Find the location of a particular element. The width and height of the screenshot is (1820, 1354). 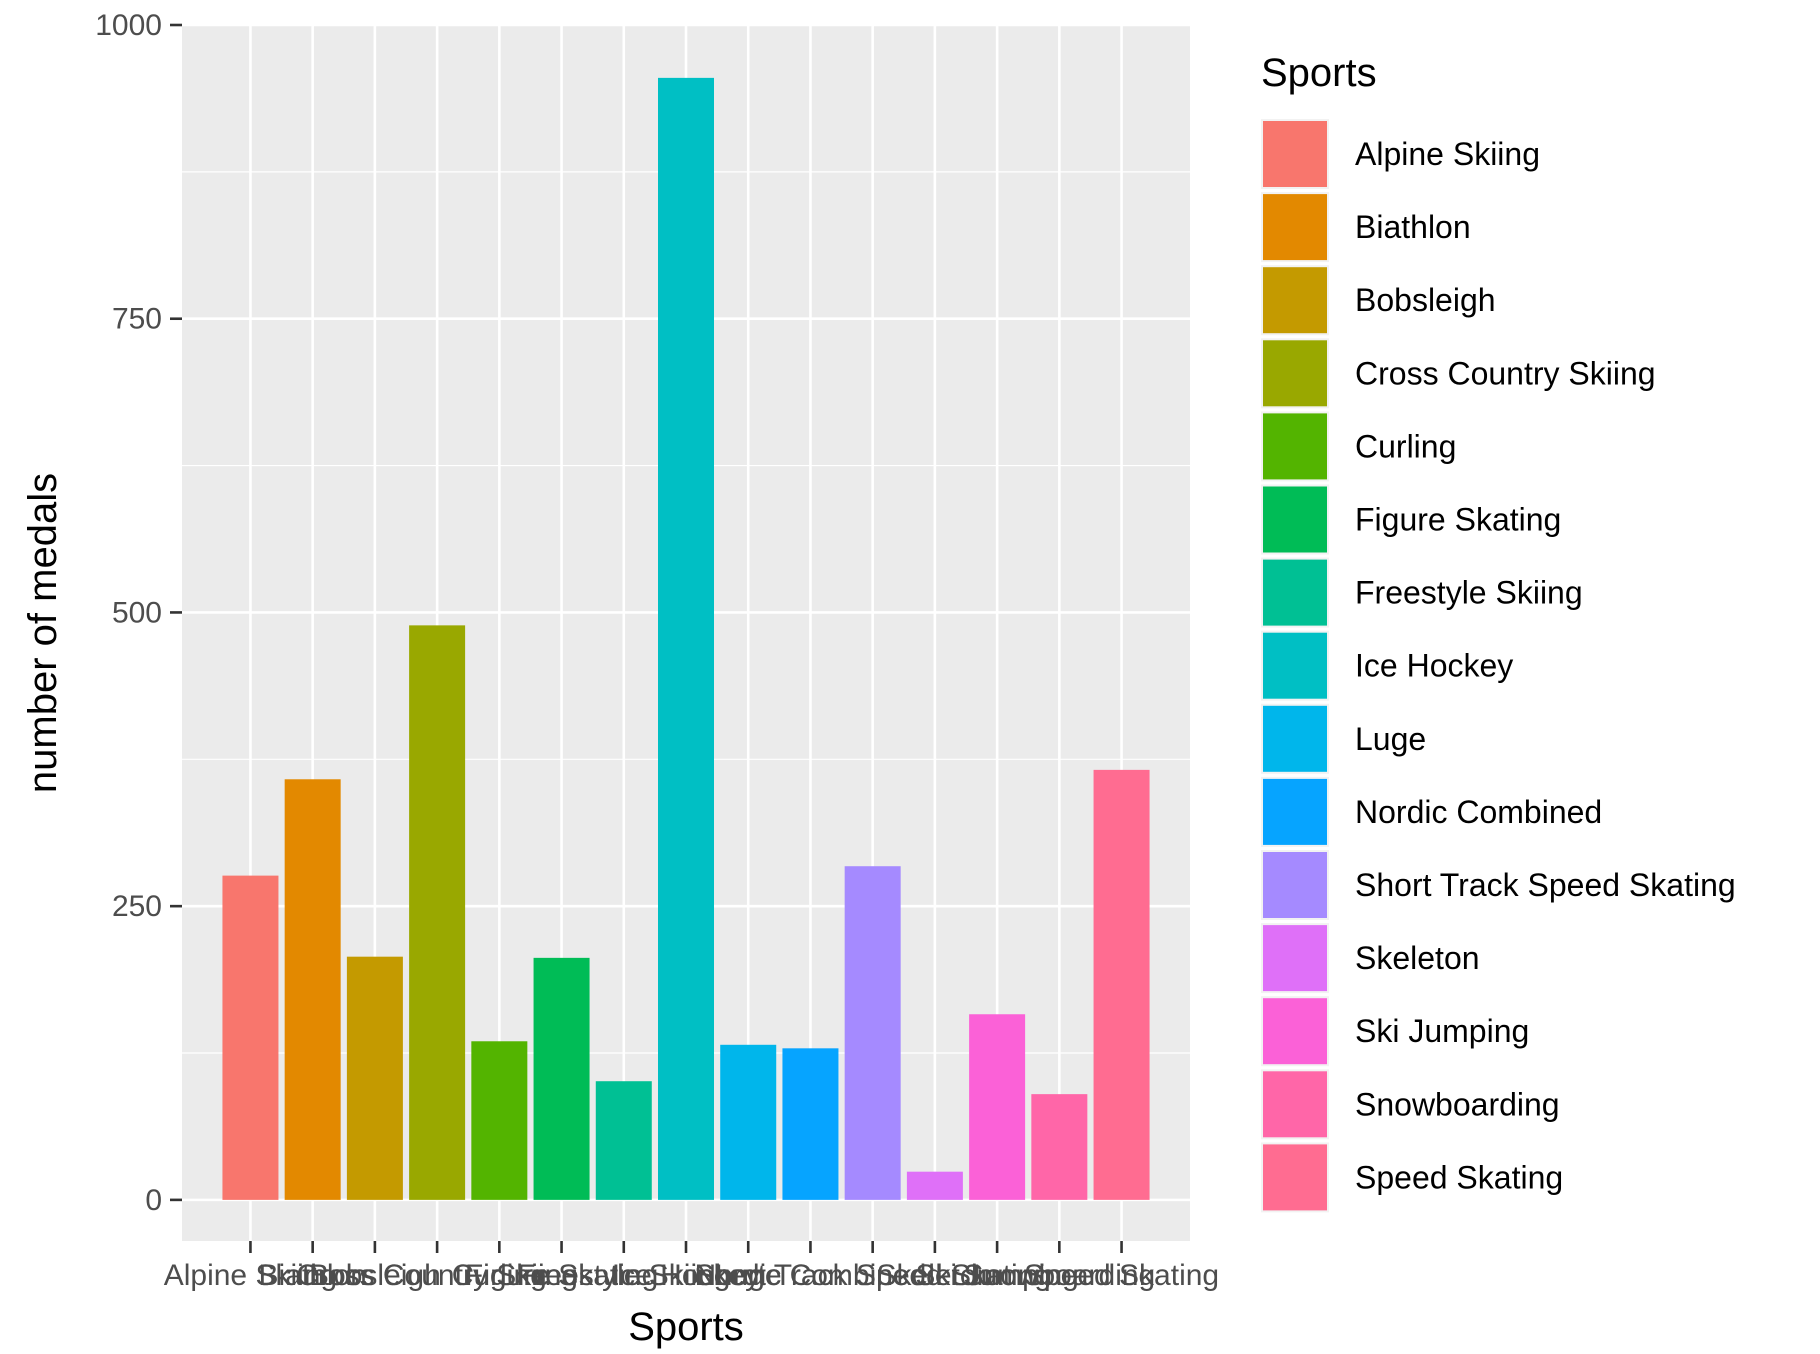

x-tick-label: Freestyle Skiing is located at coordinates (623, 1275).